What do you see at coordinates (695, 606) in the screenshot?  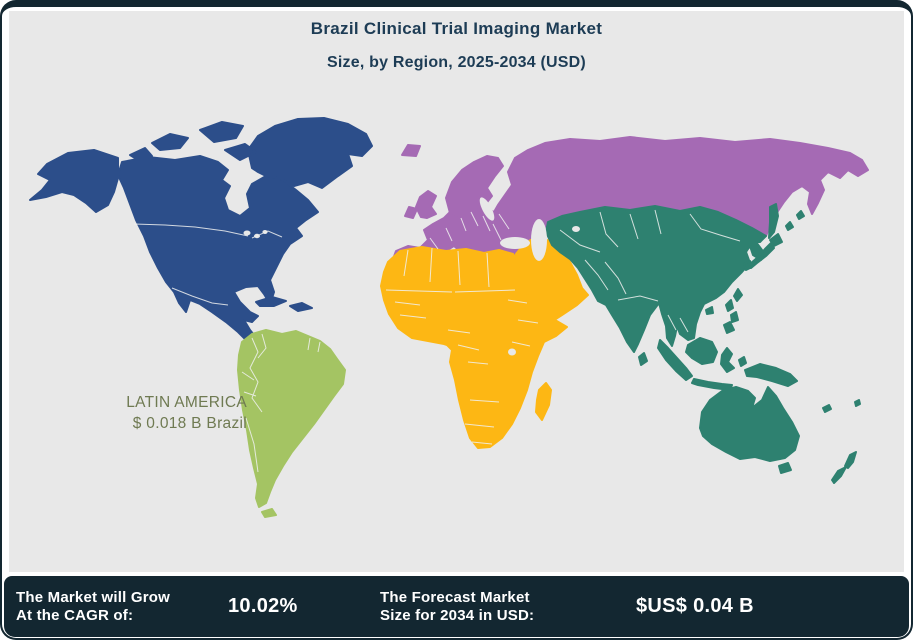 I see `forecast-stat-value: $US$ 0.04 B` at bounding box center [695, 606].